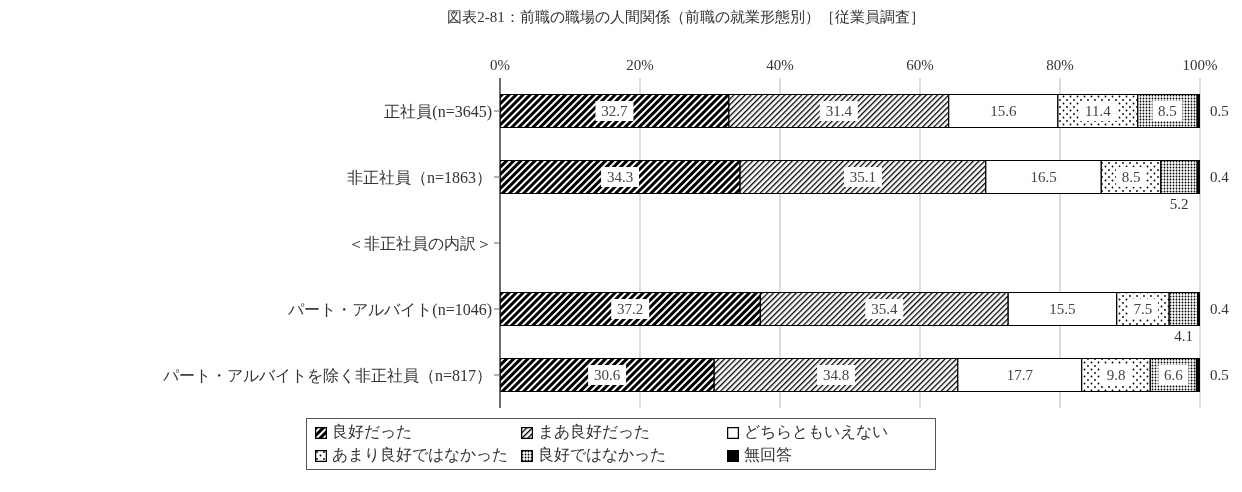  Describe the element at coordinates (1043, 177) in the screenshot. I see `data-label: 16.5` at that location.